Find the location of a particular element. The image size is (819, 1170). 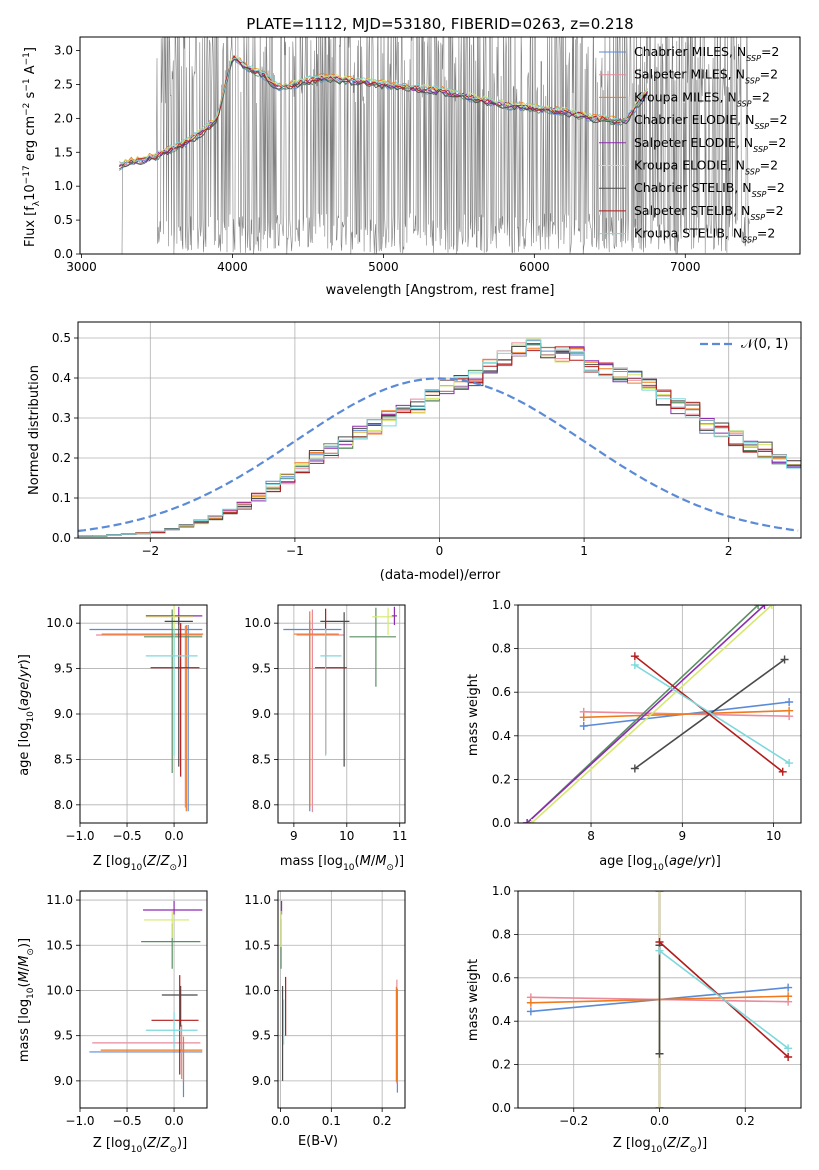

legend-label: Kroupa STELIB, NSSP=2 is located at coordinates (704, 235).